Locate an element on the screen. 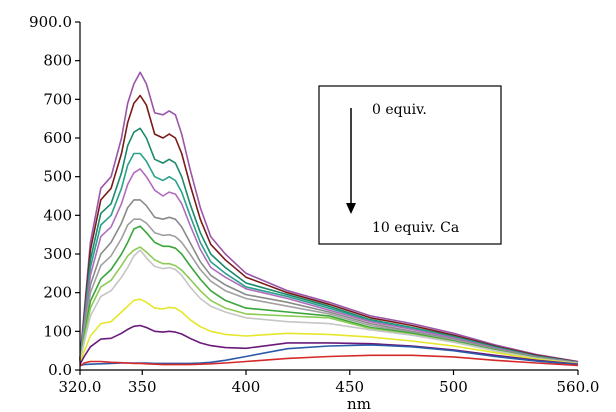 The image size is (616, 412). annotation-bottom-label: 10 equiv. Ca is located at coordinates (415, 228).